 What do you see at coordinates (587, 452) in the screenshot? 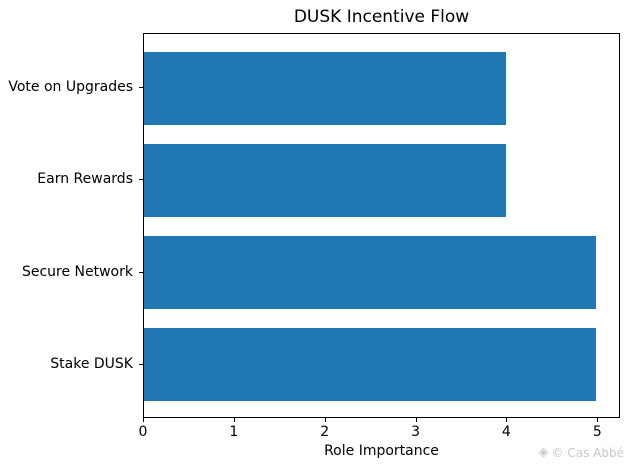
I see `watermark-text: © Cas Abbé` at bounding box center [587, 452].